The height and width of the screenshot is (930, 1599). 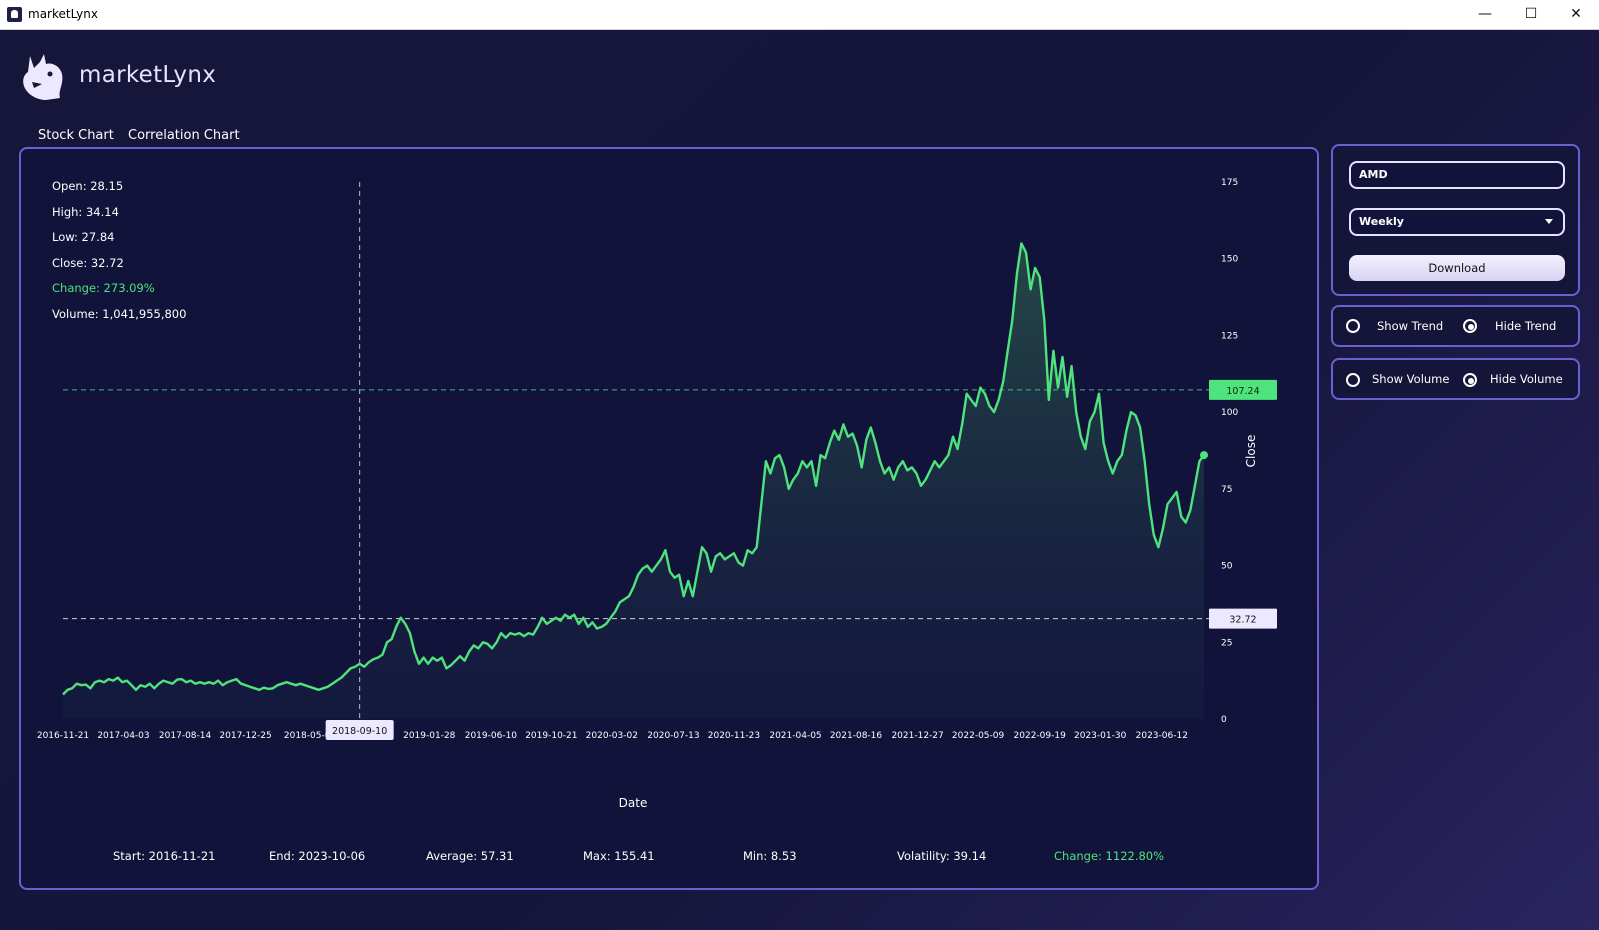 What do you see at coordinates (88, 263) in the screenshot?
I see `ohlc-close: Close: 32.72` at bounding box center [88, 263].